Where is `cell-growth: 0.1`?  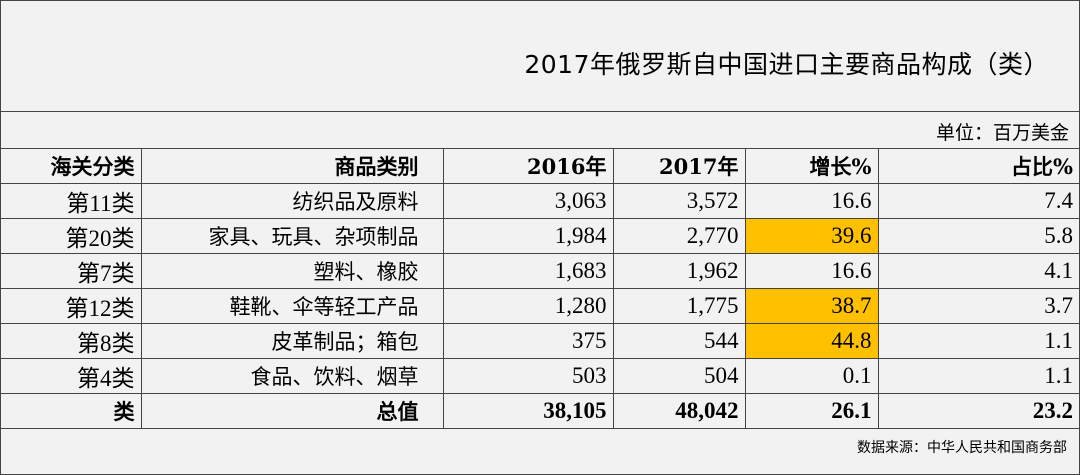 cell-growth: 0.1 is located at coordinates (812, 376).